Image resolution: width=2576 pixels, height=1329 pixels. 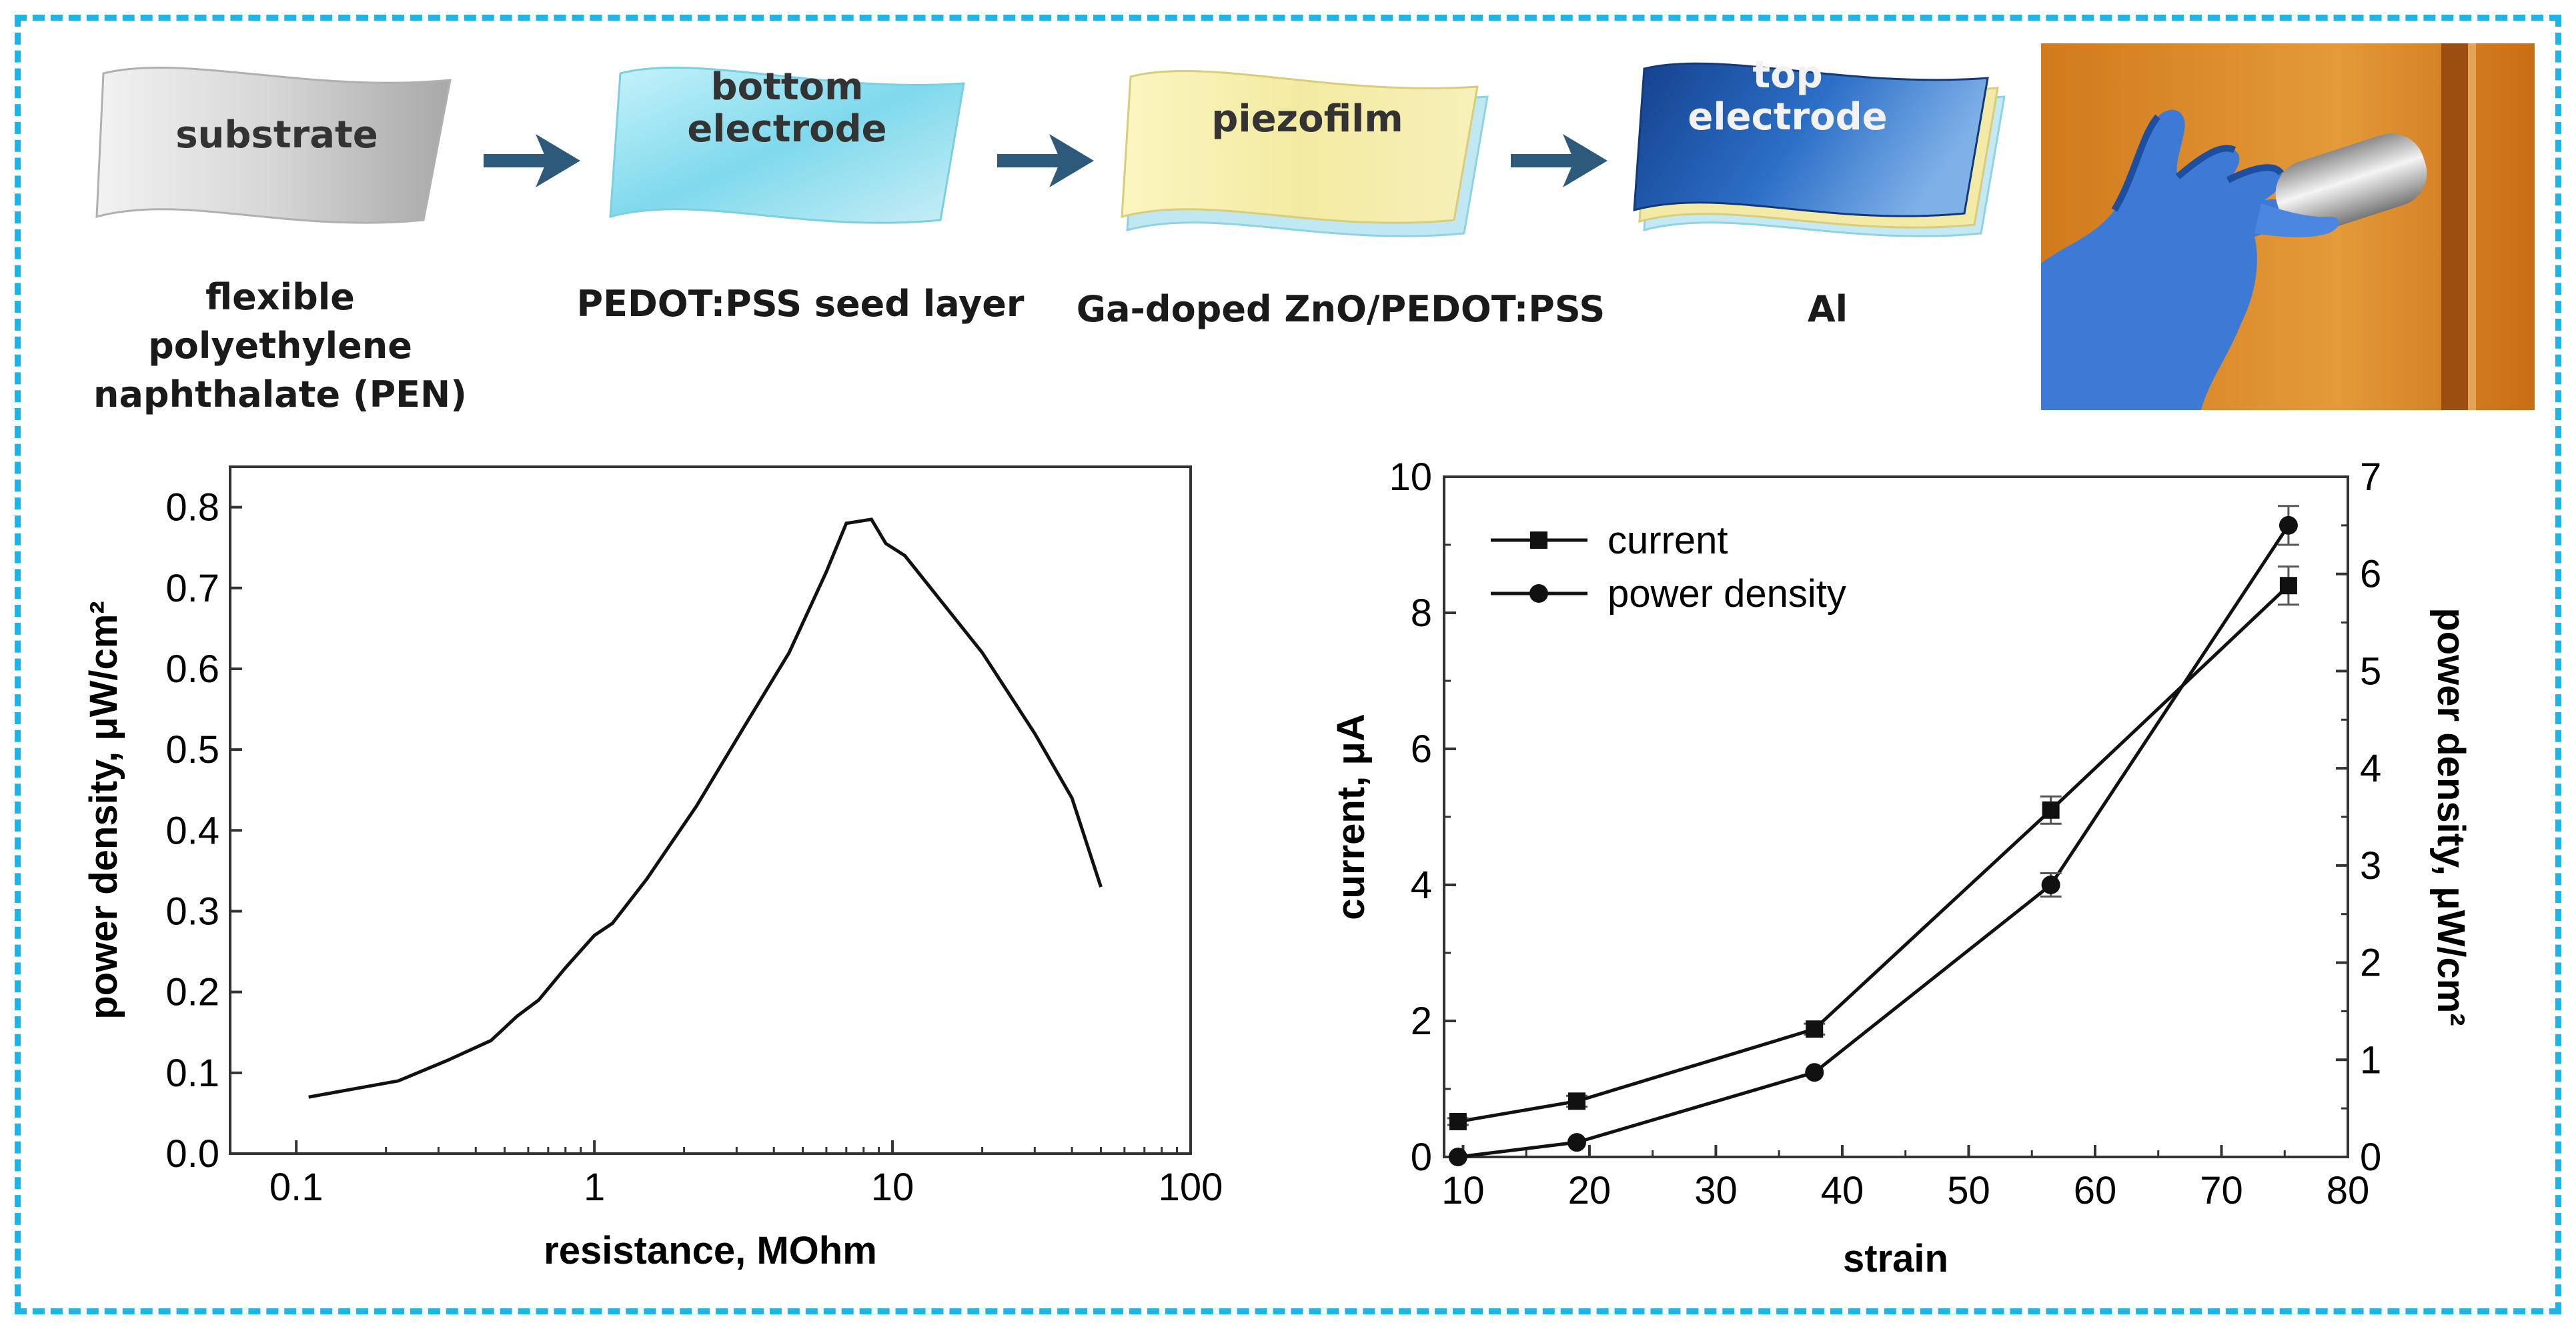 What do you see at coordinates (280, 345) in the screenshot?
I see `substrate-material-caption: flexible polyethylene naphthalate (PEN)` at bounding box center [280, 345].